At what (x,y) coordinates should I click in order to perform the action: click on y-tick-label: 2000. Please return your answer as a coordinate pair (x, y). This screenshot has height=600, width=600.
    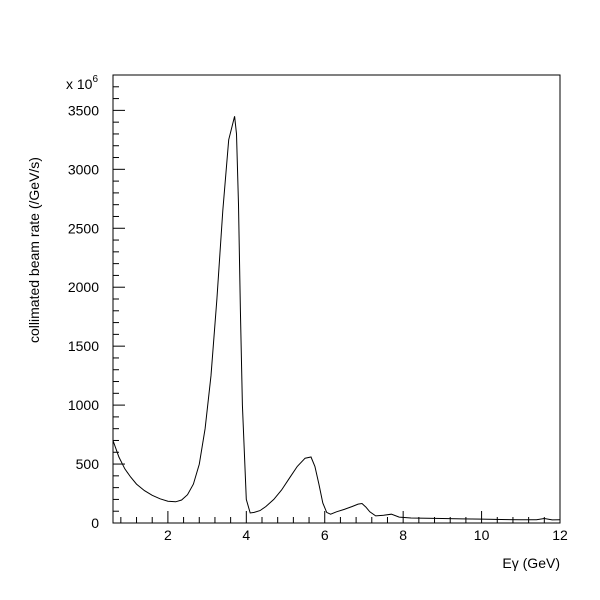
    Looking at the image, I should click on (83, 287).